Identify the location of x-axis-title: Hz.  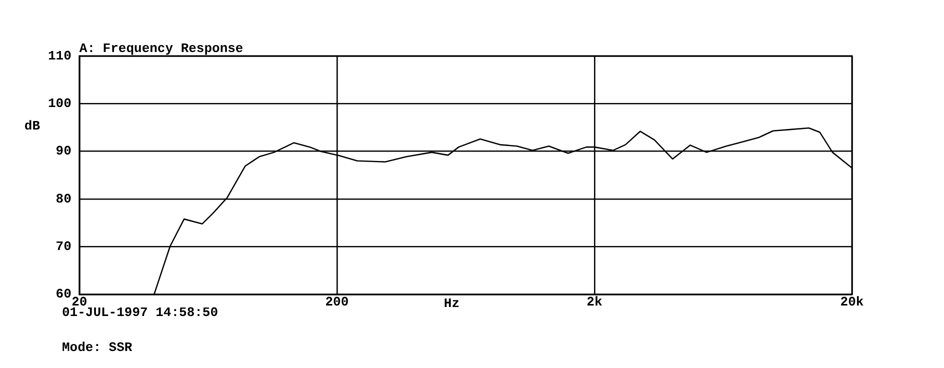
(452, 304).